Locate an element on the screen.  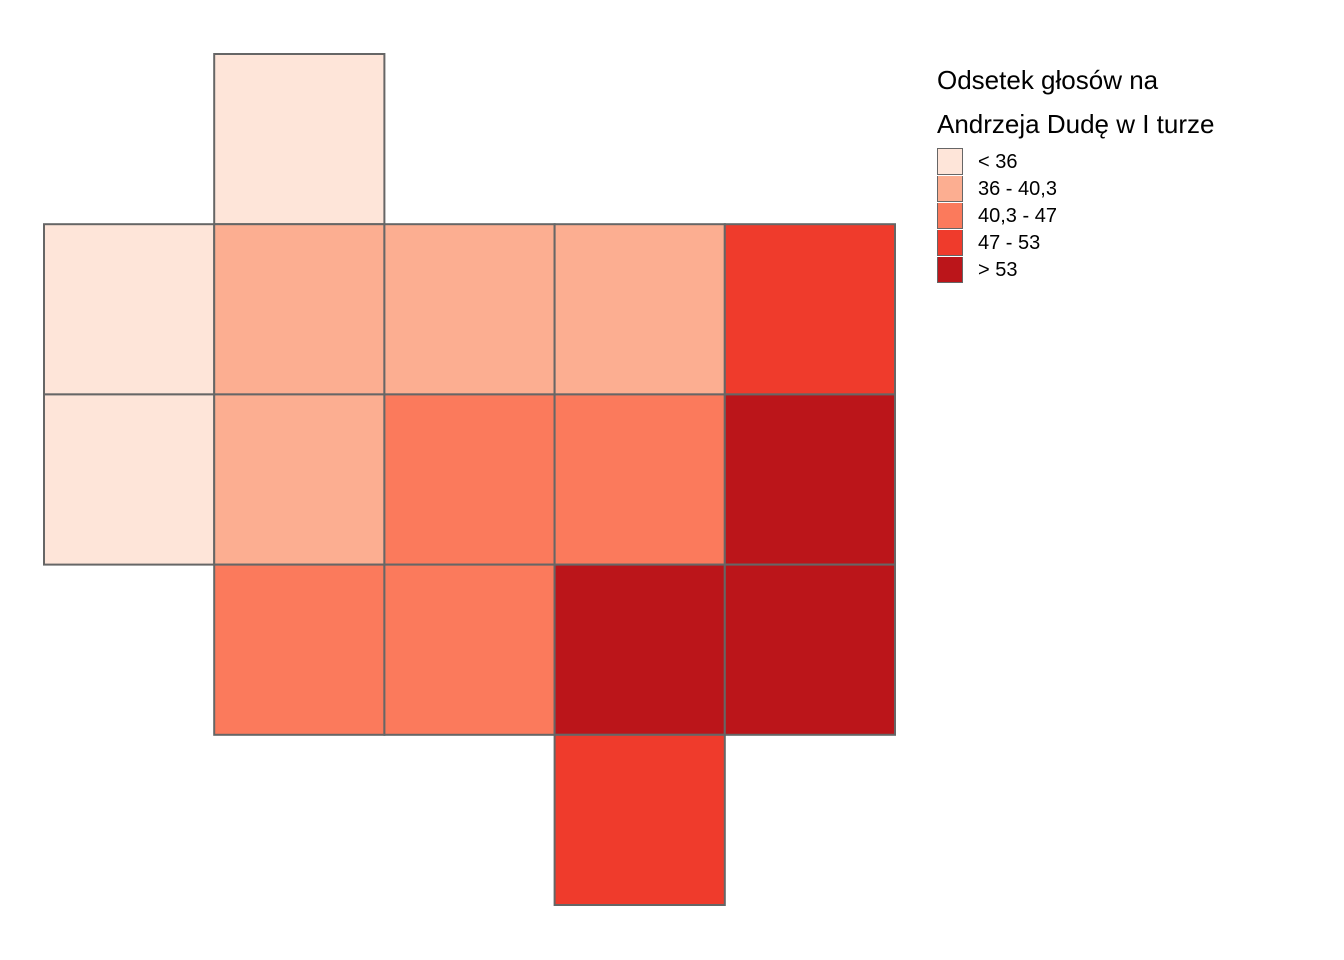
legend-title-line-1: Odsetek głosów na is located at coordinates (1048, 80).